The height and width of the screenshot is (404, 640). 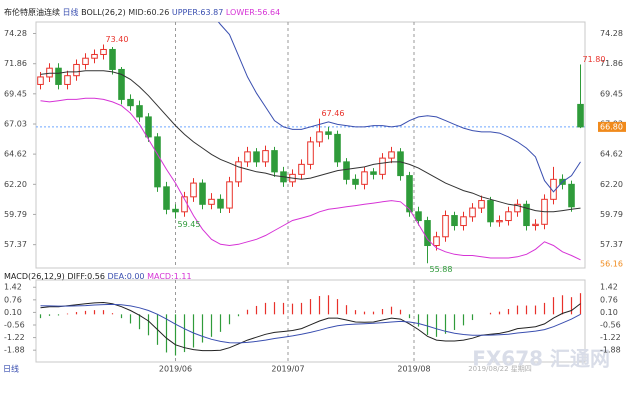 I want to click on y-tick-label-right: 0.10, so click(x=609, y=312).